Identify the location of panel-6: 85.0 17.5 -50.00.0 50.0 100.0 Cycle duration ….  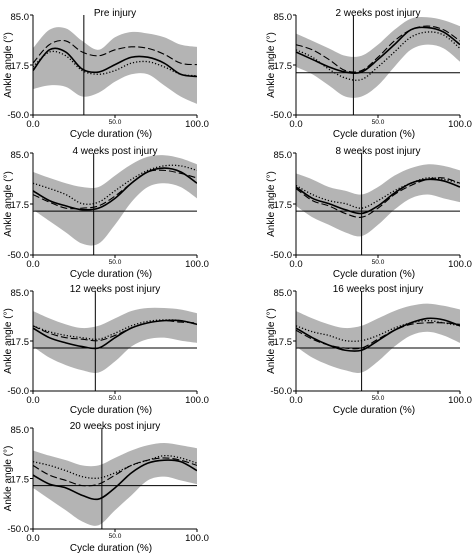
(369, 350).